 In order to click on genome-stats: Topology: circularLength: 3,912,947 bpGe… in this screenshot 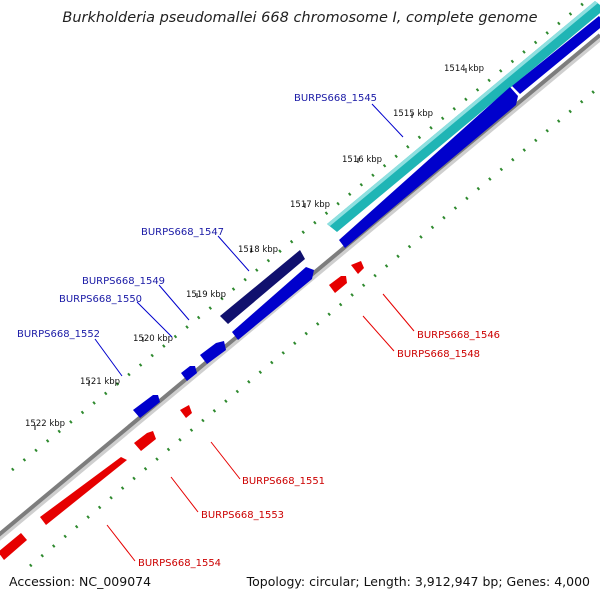, I will do `click(418, 581)`.